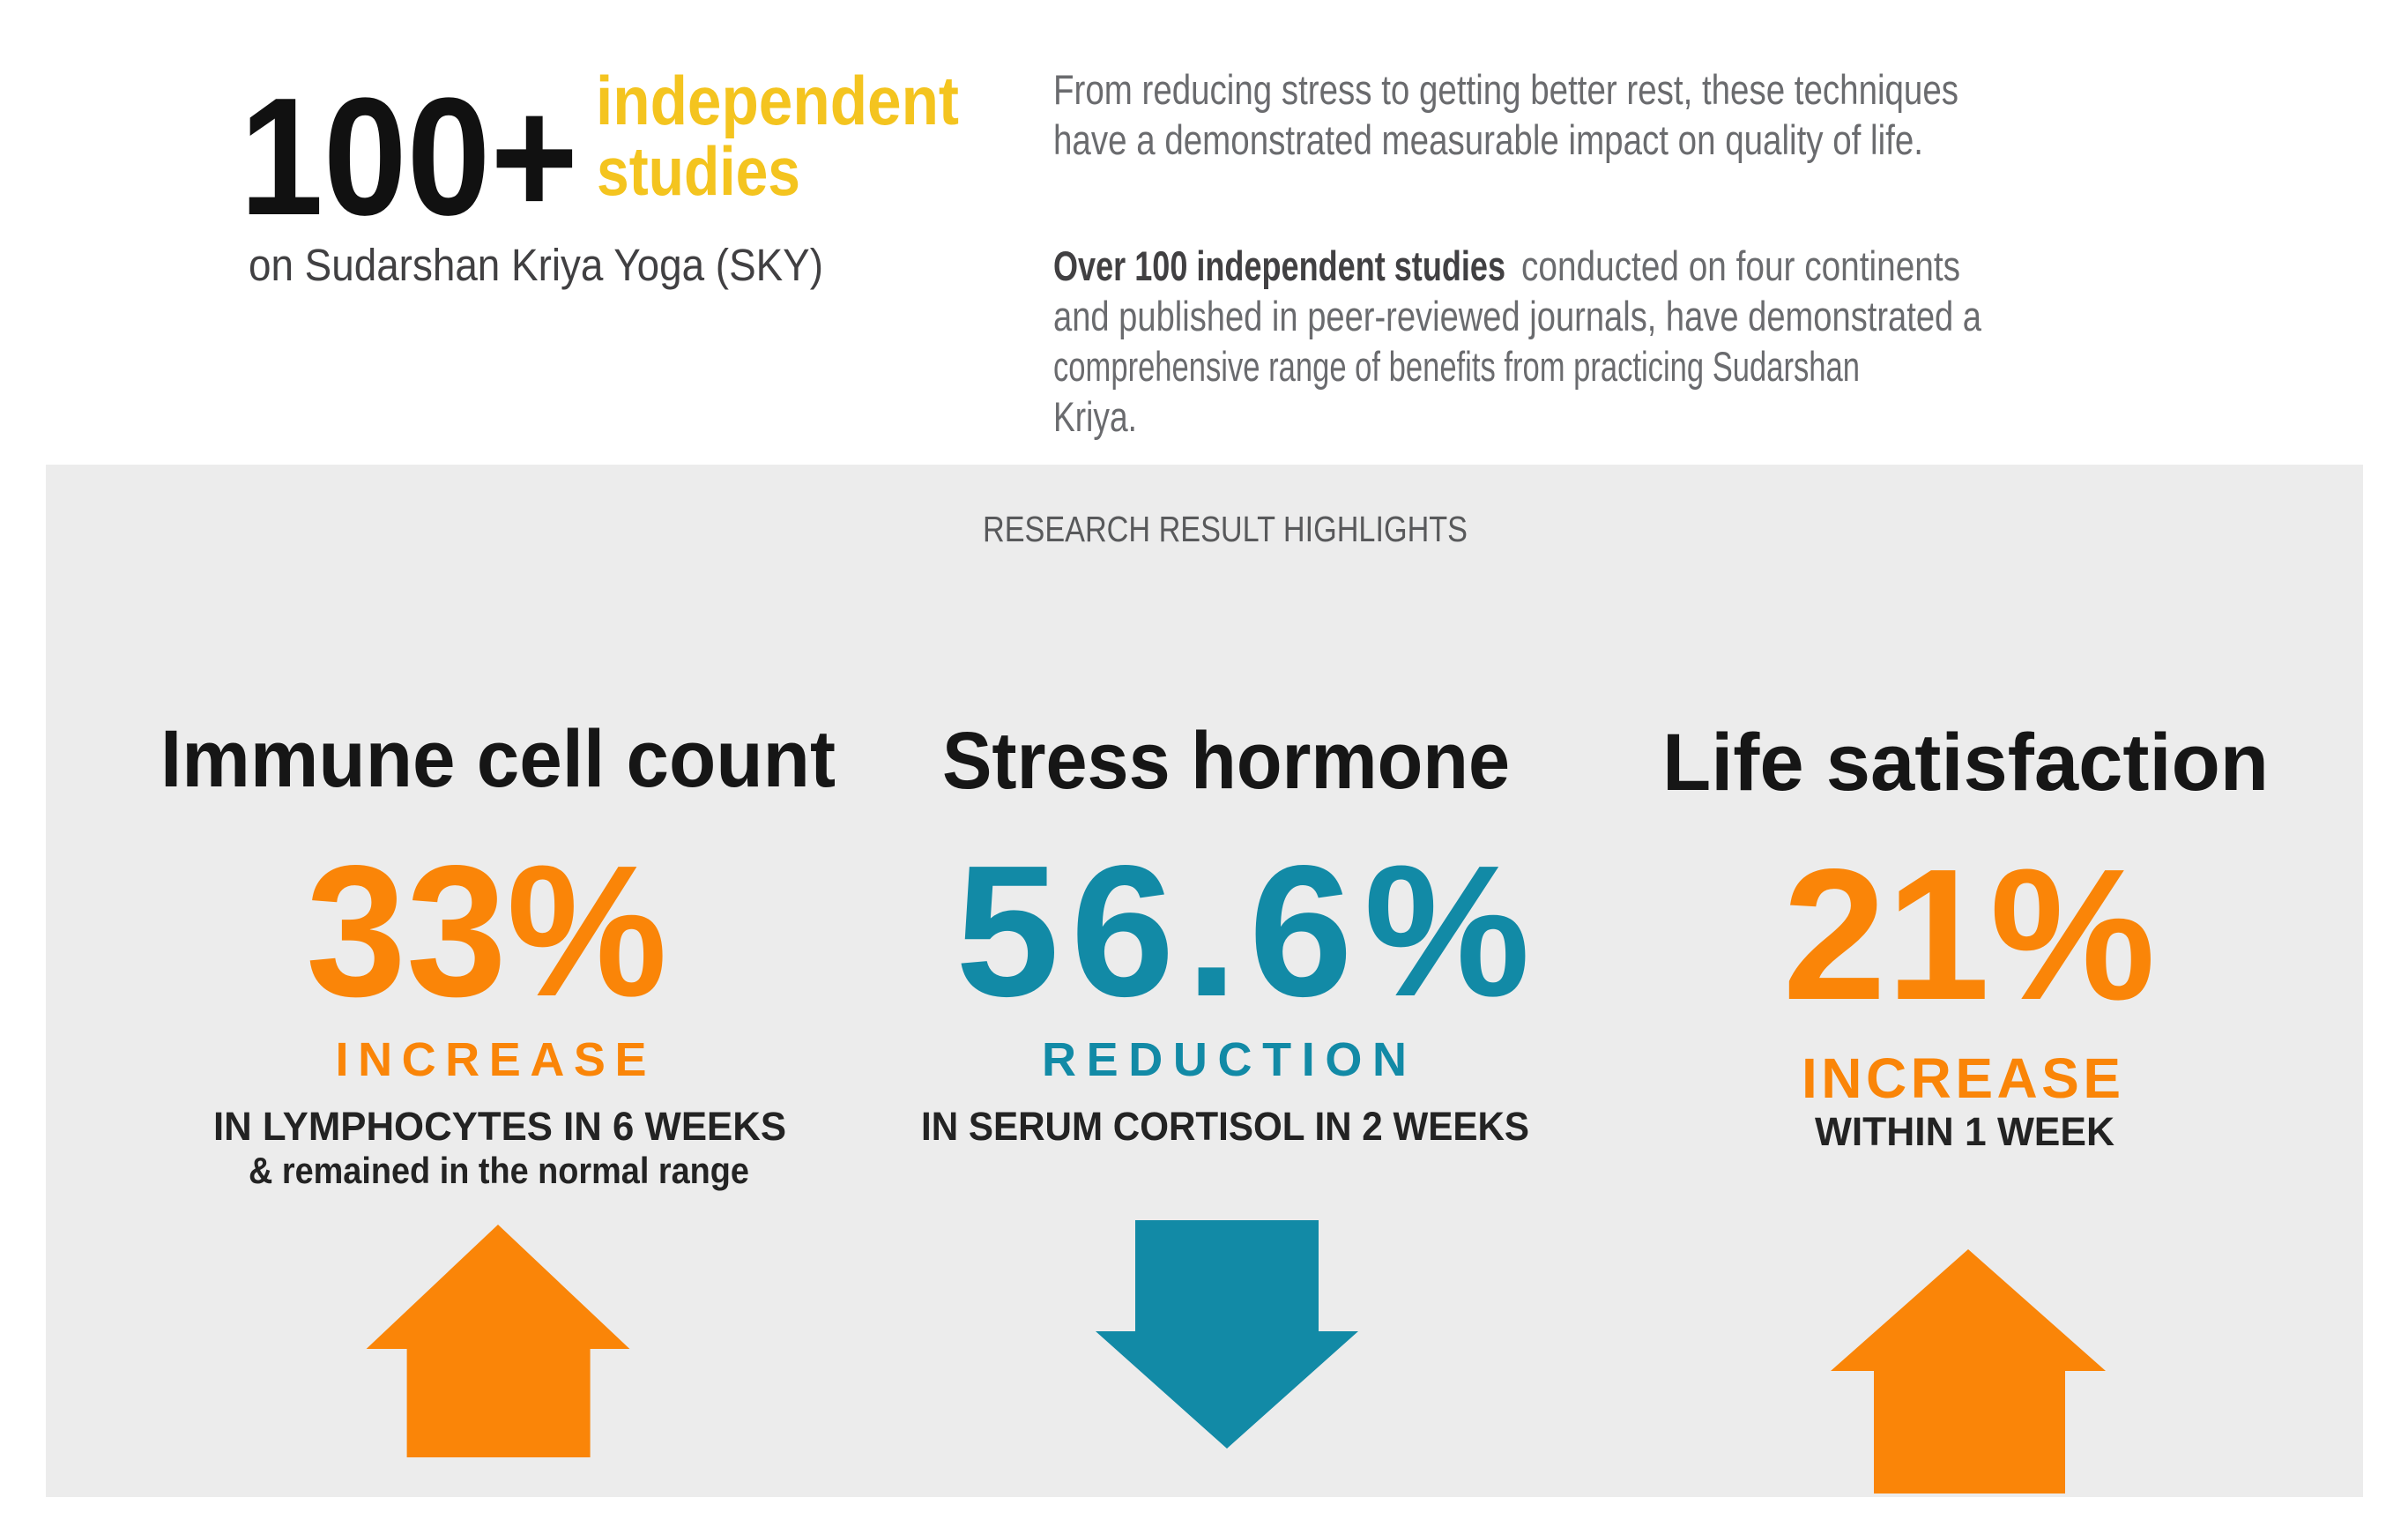 The image size is (2408, 1527). I want to click on svg-text: REDUCTION, so click(1224, 1059).